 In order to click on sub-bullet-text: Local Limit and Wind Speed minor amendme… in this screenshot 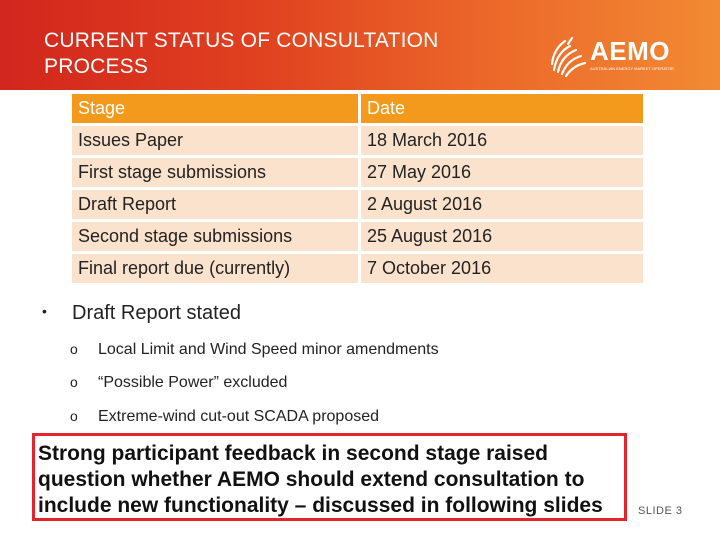, I will do `click(268, 349)`.